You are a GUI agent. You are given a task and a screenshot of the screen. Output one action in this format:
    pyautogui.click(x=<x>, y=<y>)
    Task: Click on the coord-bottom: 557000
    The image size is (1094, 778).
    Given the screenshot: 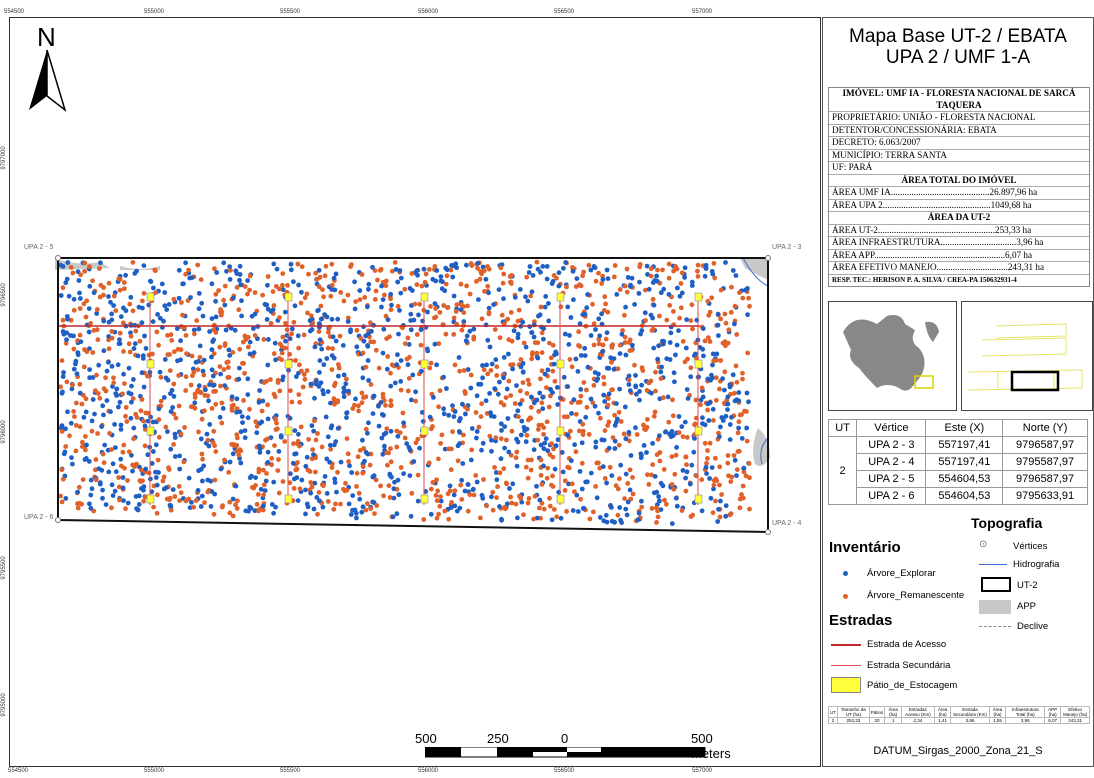 What is the action you would take?
    pyautogui.click(x=702, y=771)
    